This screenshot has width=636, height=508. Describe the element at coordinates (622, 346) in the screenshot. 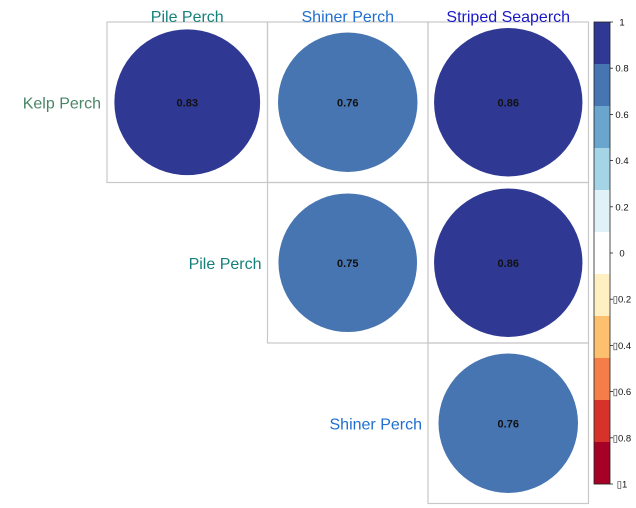

I see `colorbar-tick-label: ▯0.4` at that location.